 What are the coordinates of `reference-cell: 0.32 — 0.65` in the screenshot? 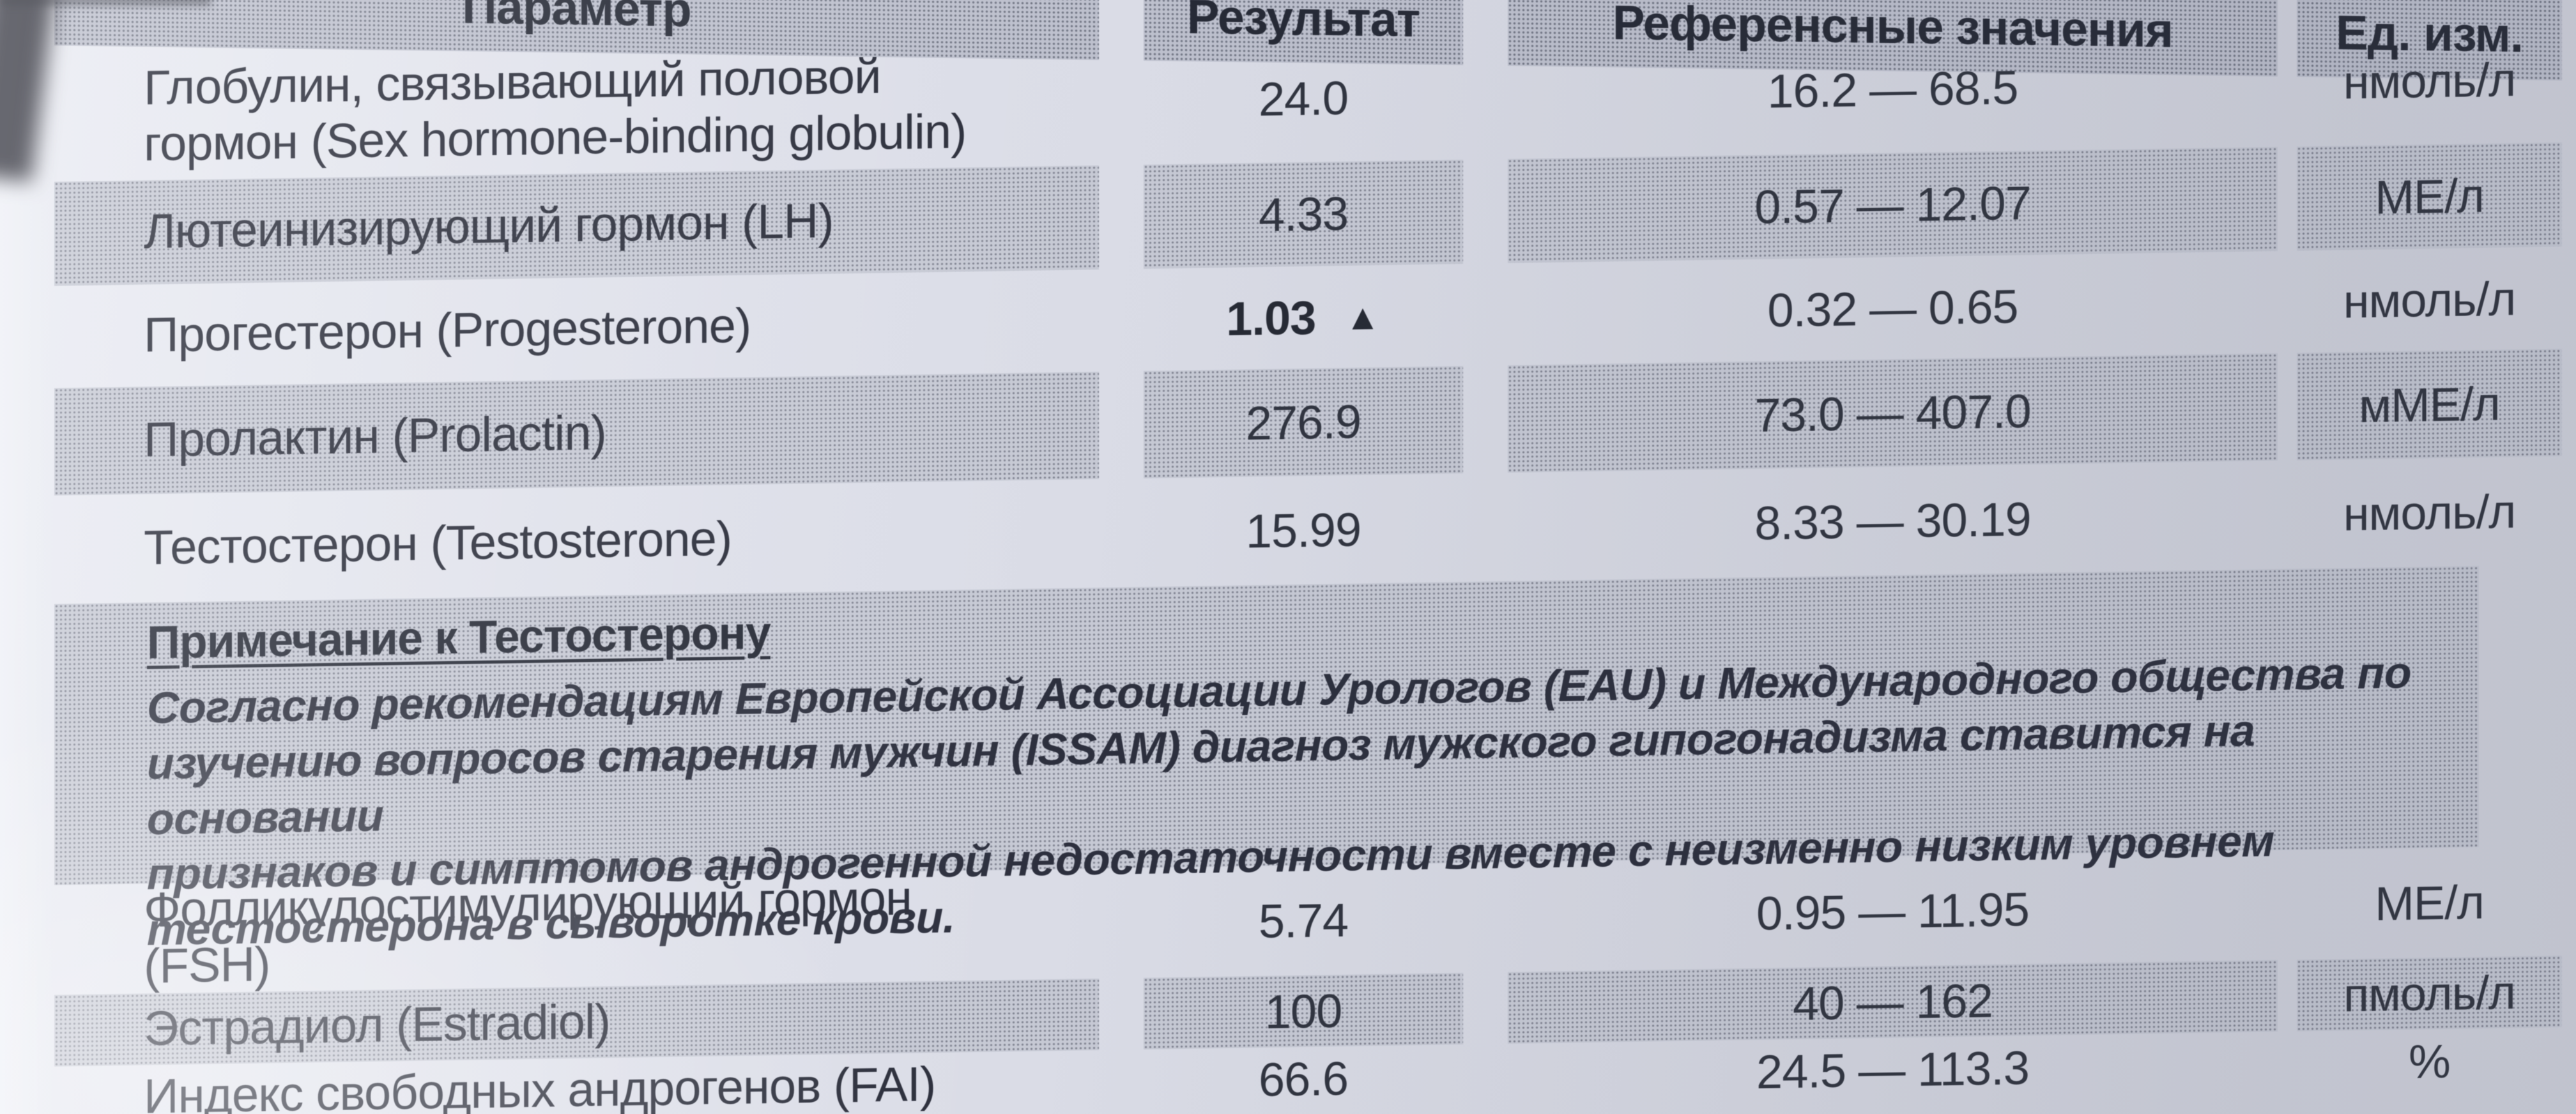 It's located at (1893, 308).